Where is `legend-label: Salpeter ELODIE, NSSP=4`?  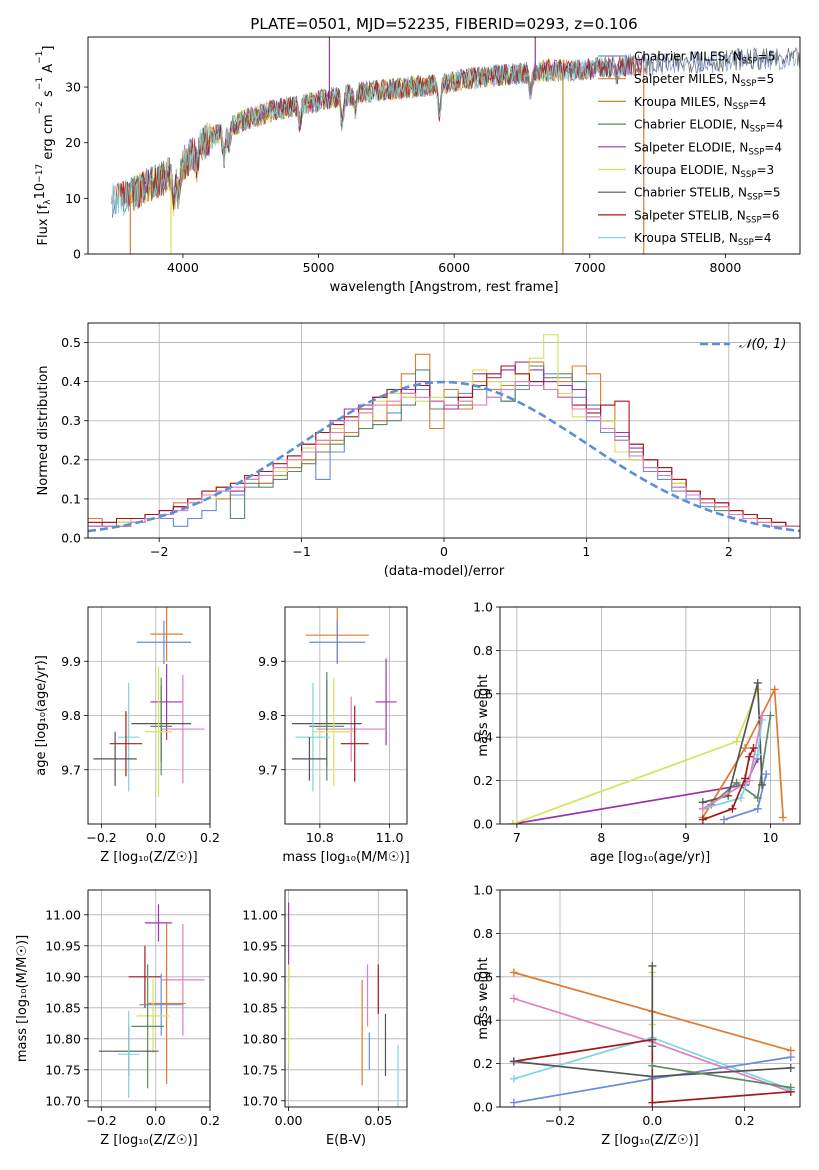 legend-label: Salpeter ELODIE, NSSP=4 is located at coordinates (708, 148).